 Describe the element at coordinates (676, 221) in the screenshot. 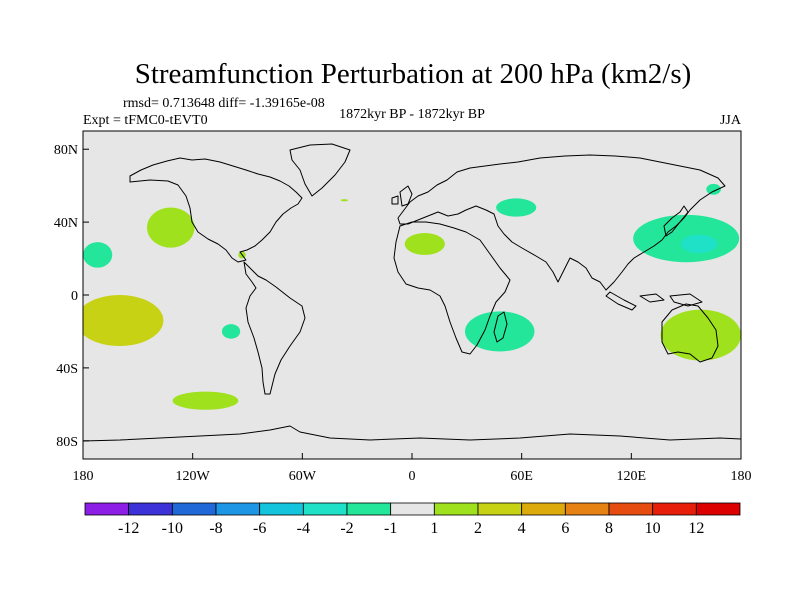

I see `coastline-japan` at that location.